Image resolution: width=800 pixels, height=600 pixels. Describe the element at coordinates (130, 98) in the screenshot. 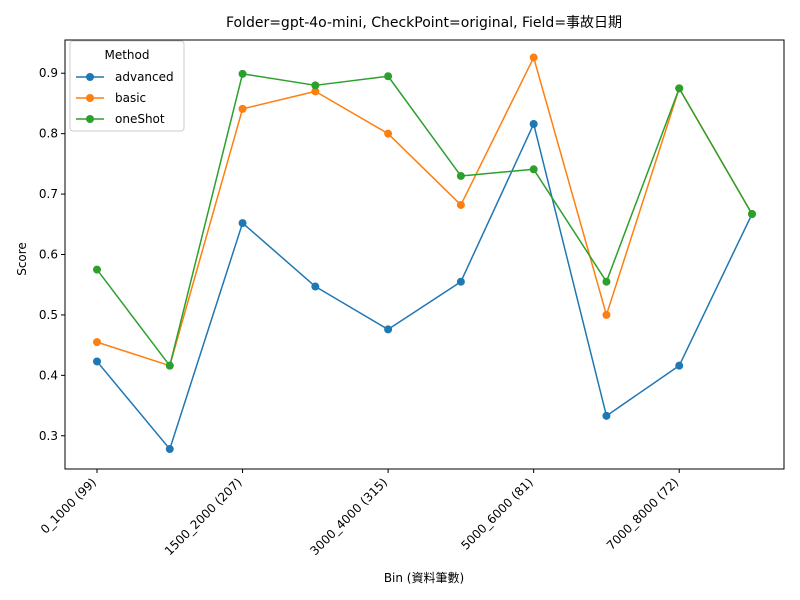

I see `legend-label-basic: basic` at that location.